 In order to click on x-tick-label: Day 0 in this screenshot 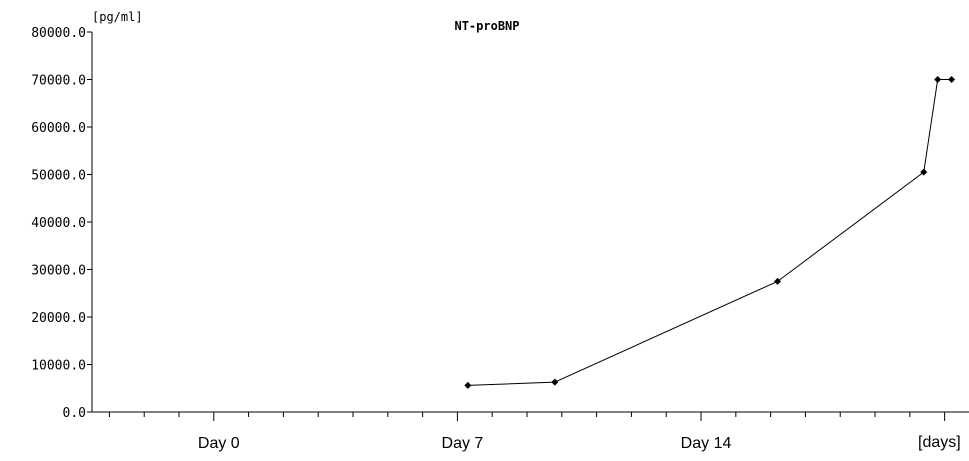, I will do `click(219, 443)`.